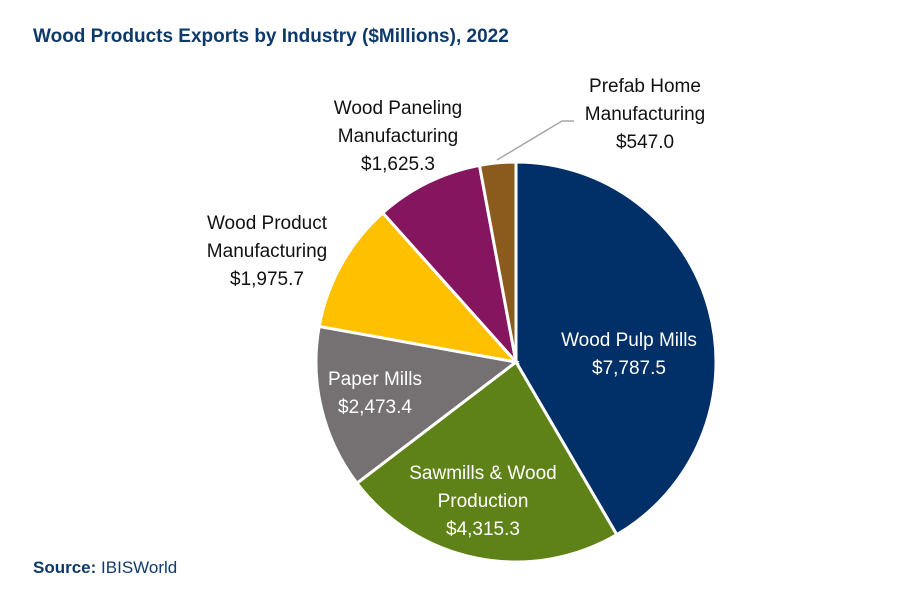  Describe the element at coordinates (267, 223) in the screenshot. I see `slice-label: Wood Product` at that location.